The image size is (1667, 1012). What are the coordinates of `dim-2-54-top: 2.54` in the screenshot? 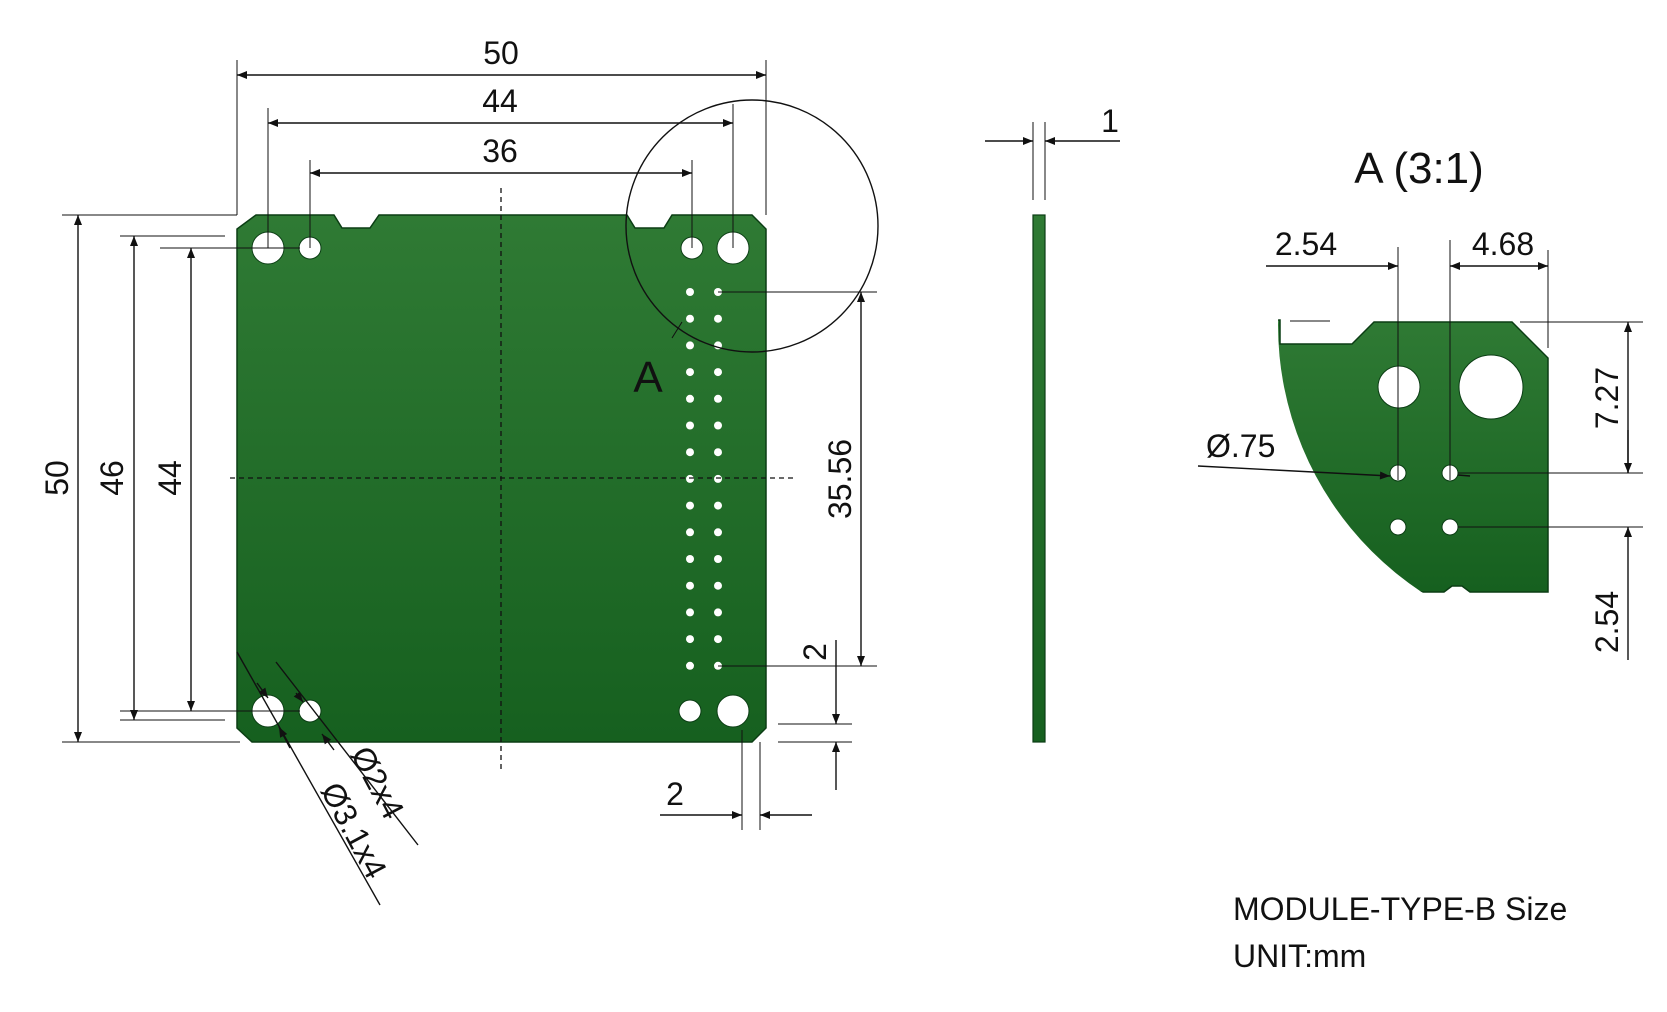 It's located at (1306, 244).